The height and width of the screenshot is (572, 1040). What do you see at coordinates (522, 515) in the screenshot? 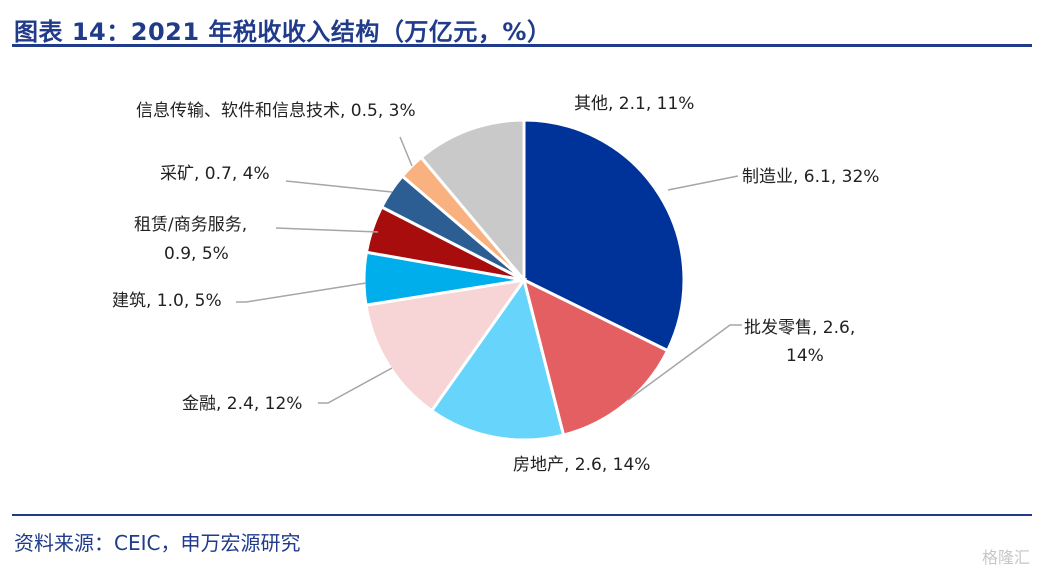
I see `footer-divider` at bounding box center [522, 515].